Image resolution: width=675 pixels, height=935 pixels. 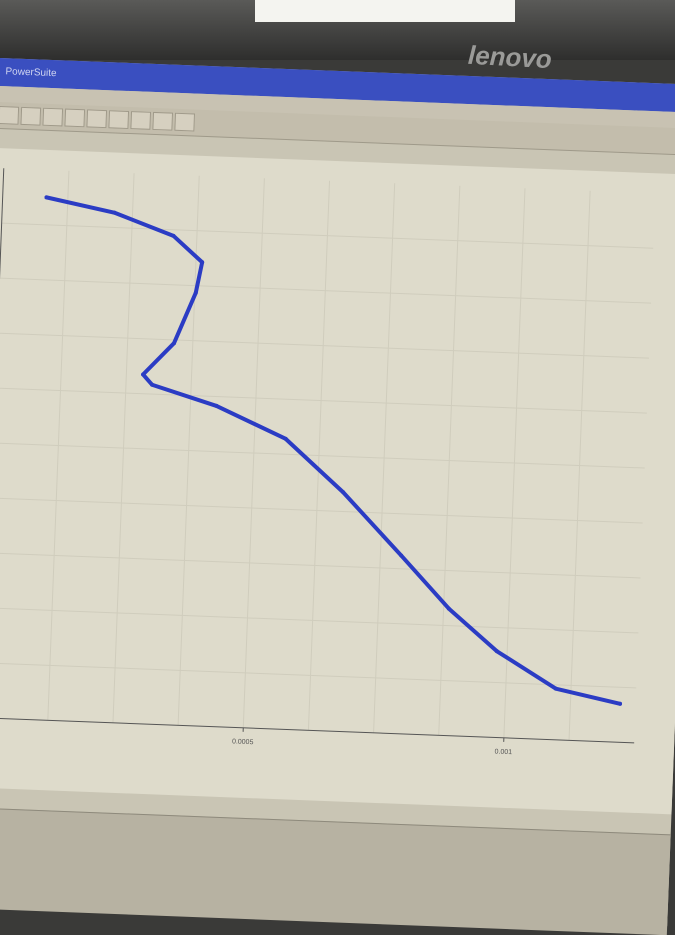 What do you see at coordinates (140, 120) in the screenshot?
I see `line-icon` at bounding box center [140, 120].